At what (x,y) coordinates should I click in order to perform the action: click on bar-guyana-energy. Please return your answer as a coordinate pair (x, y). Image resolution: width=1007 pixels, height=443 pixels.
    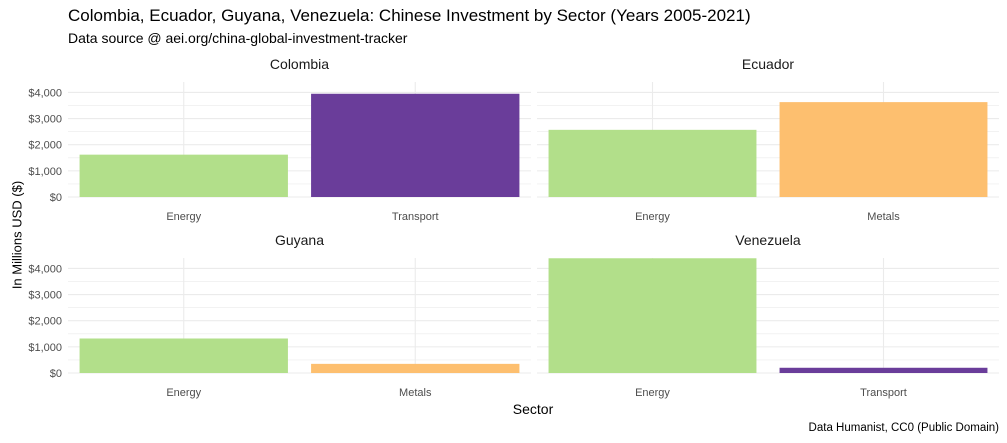
    Looking at the image, I should click on (183, 355).